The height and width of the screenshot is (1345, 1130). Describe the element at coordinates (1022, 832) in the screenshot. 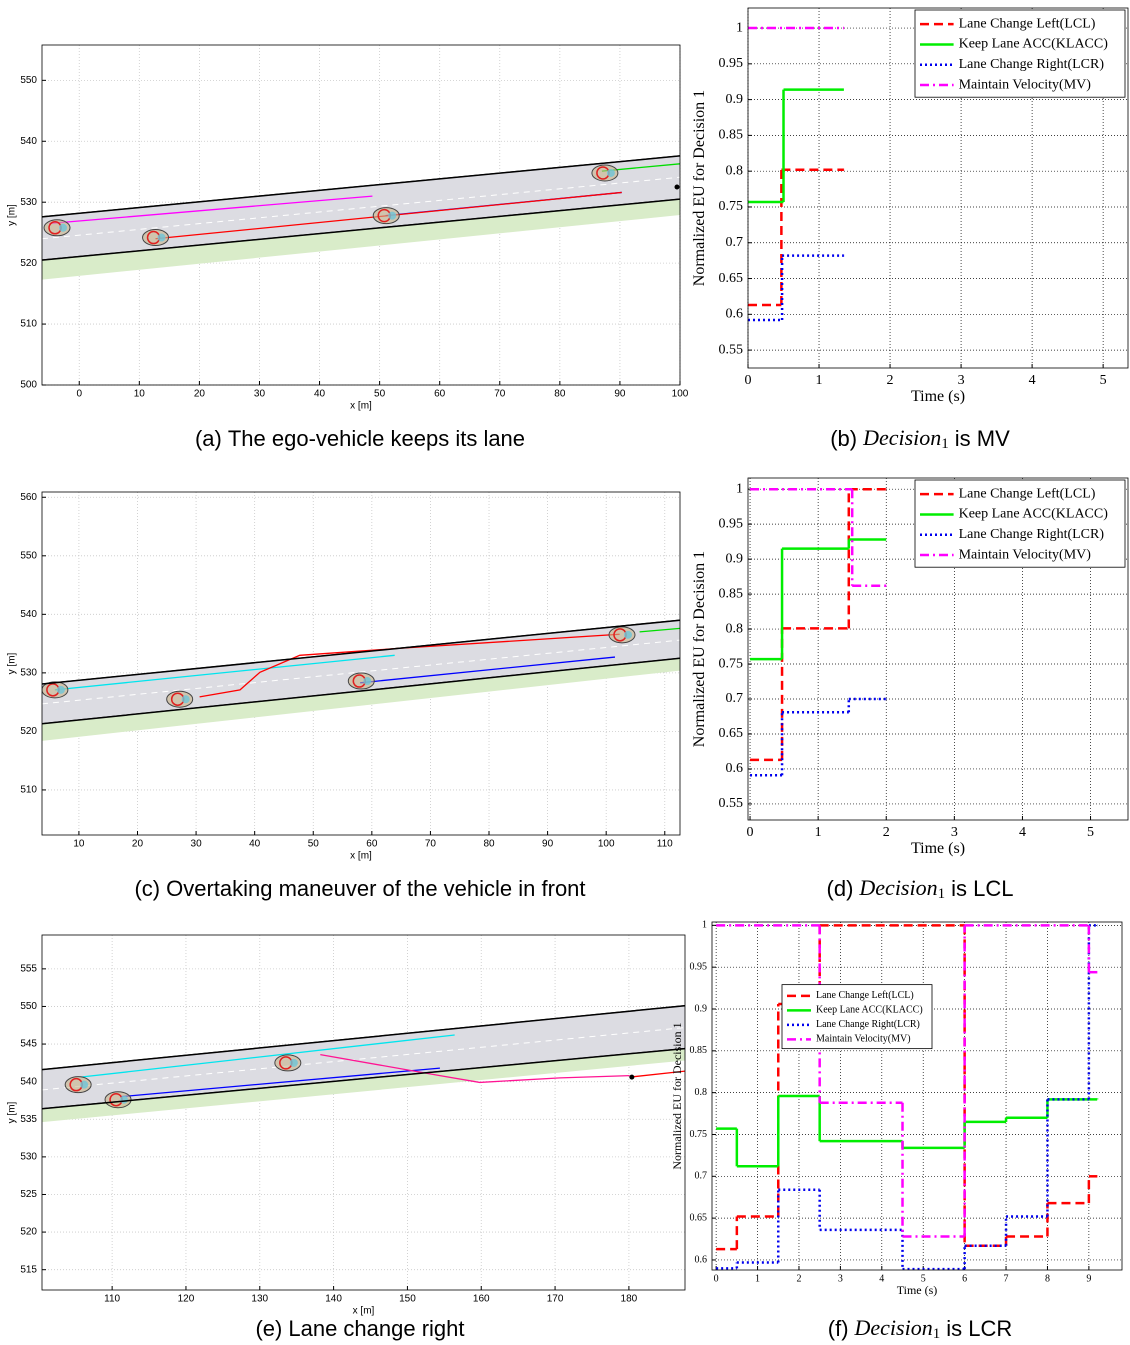

I see `x-tick-label: 4` at that location.